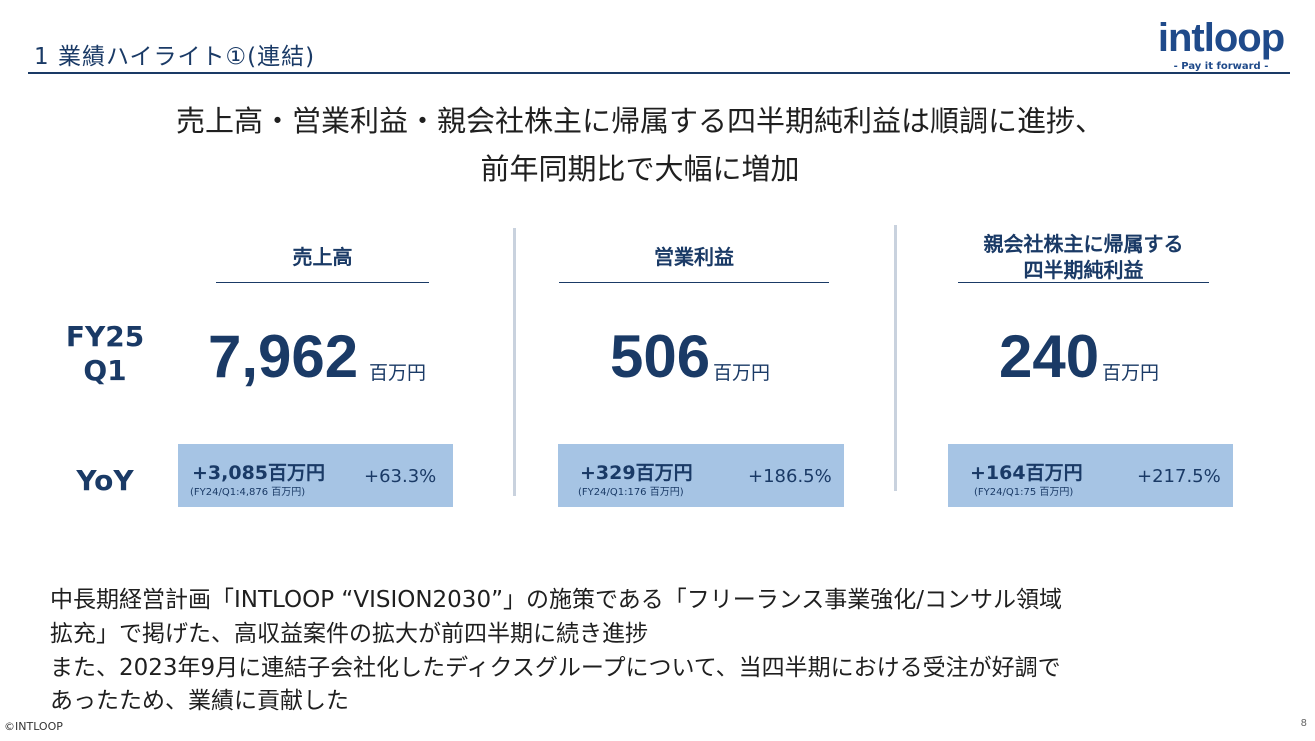  What do you see at coordinates (1024, 492) in the screenshot?
I see `net-profit-yoy-prev: (FY24/Q1:75 百万円)` at bounding box center [1024, 492].